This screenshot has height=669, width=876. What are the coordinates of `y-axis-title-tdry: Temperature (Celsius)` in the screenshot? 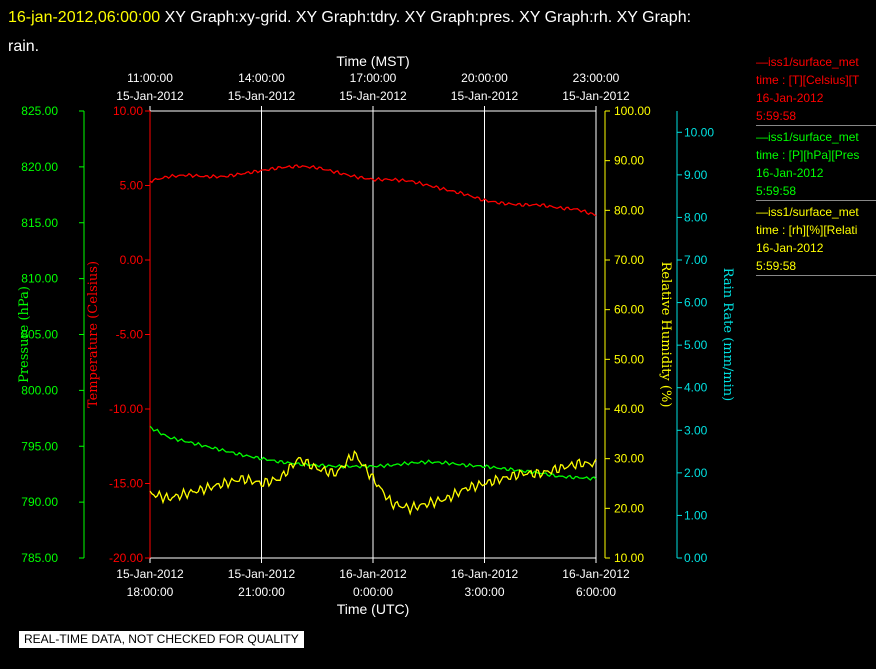 It's located at (93, 334).